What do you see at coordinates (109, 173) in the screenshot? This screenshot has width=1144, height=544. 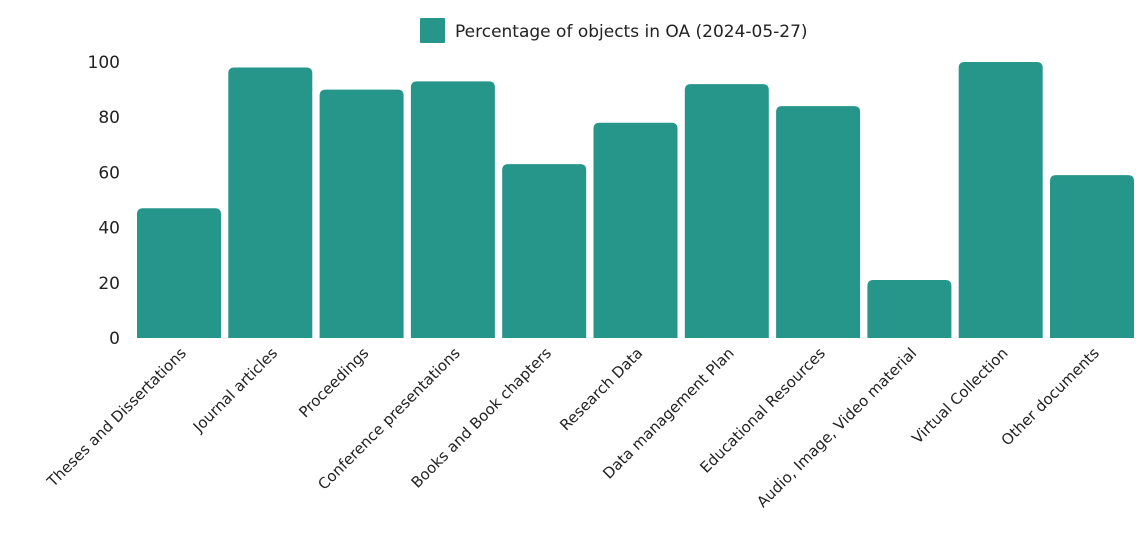 I see `y-tick-label: 60` at bounding box center [109, 173].